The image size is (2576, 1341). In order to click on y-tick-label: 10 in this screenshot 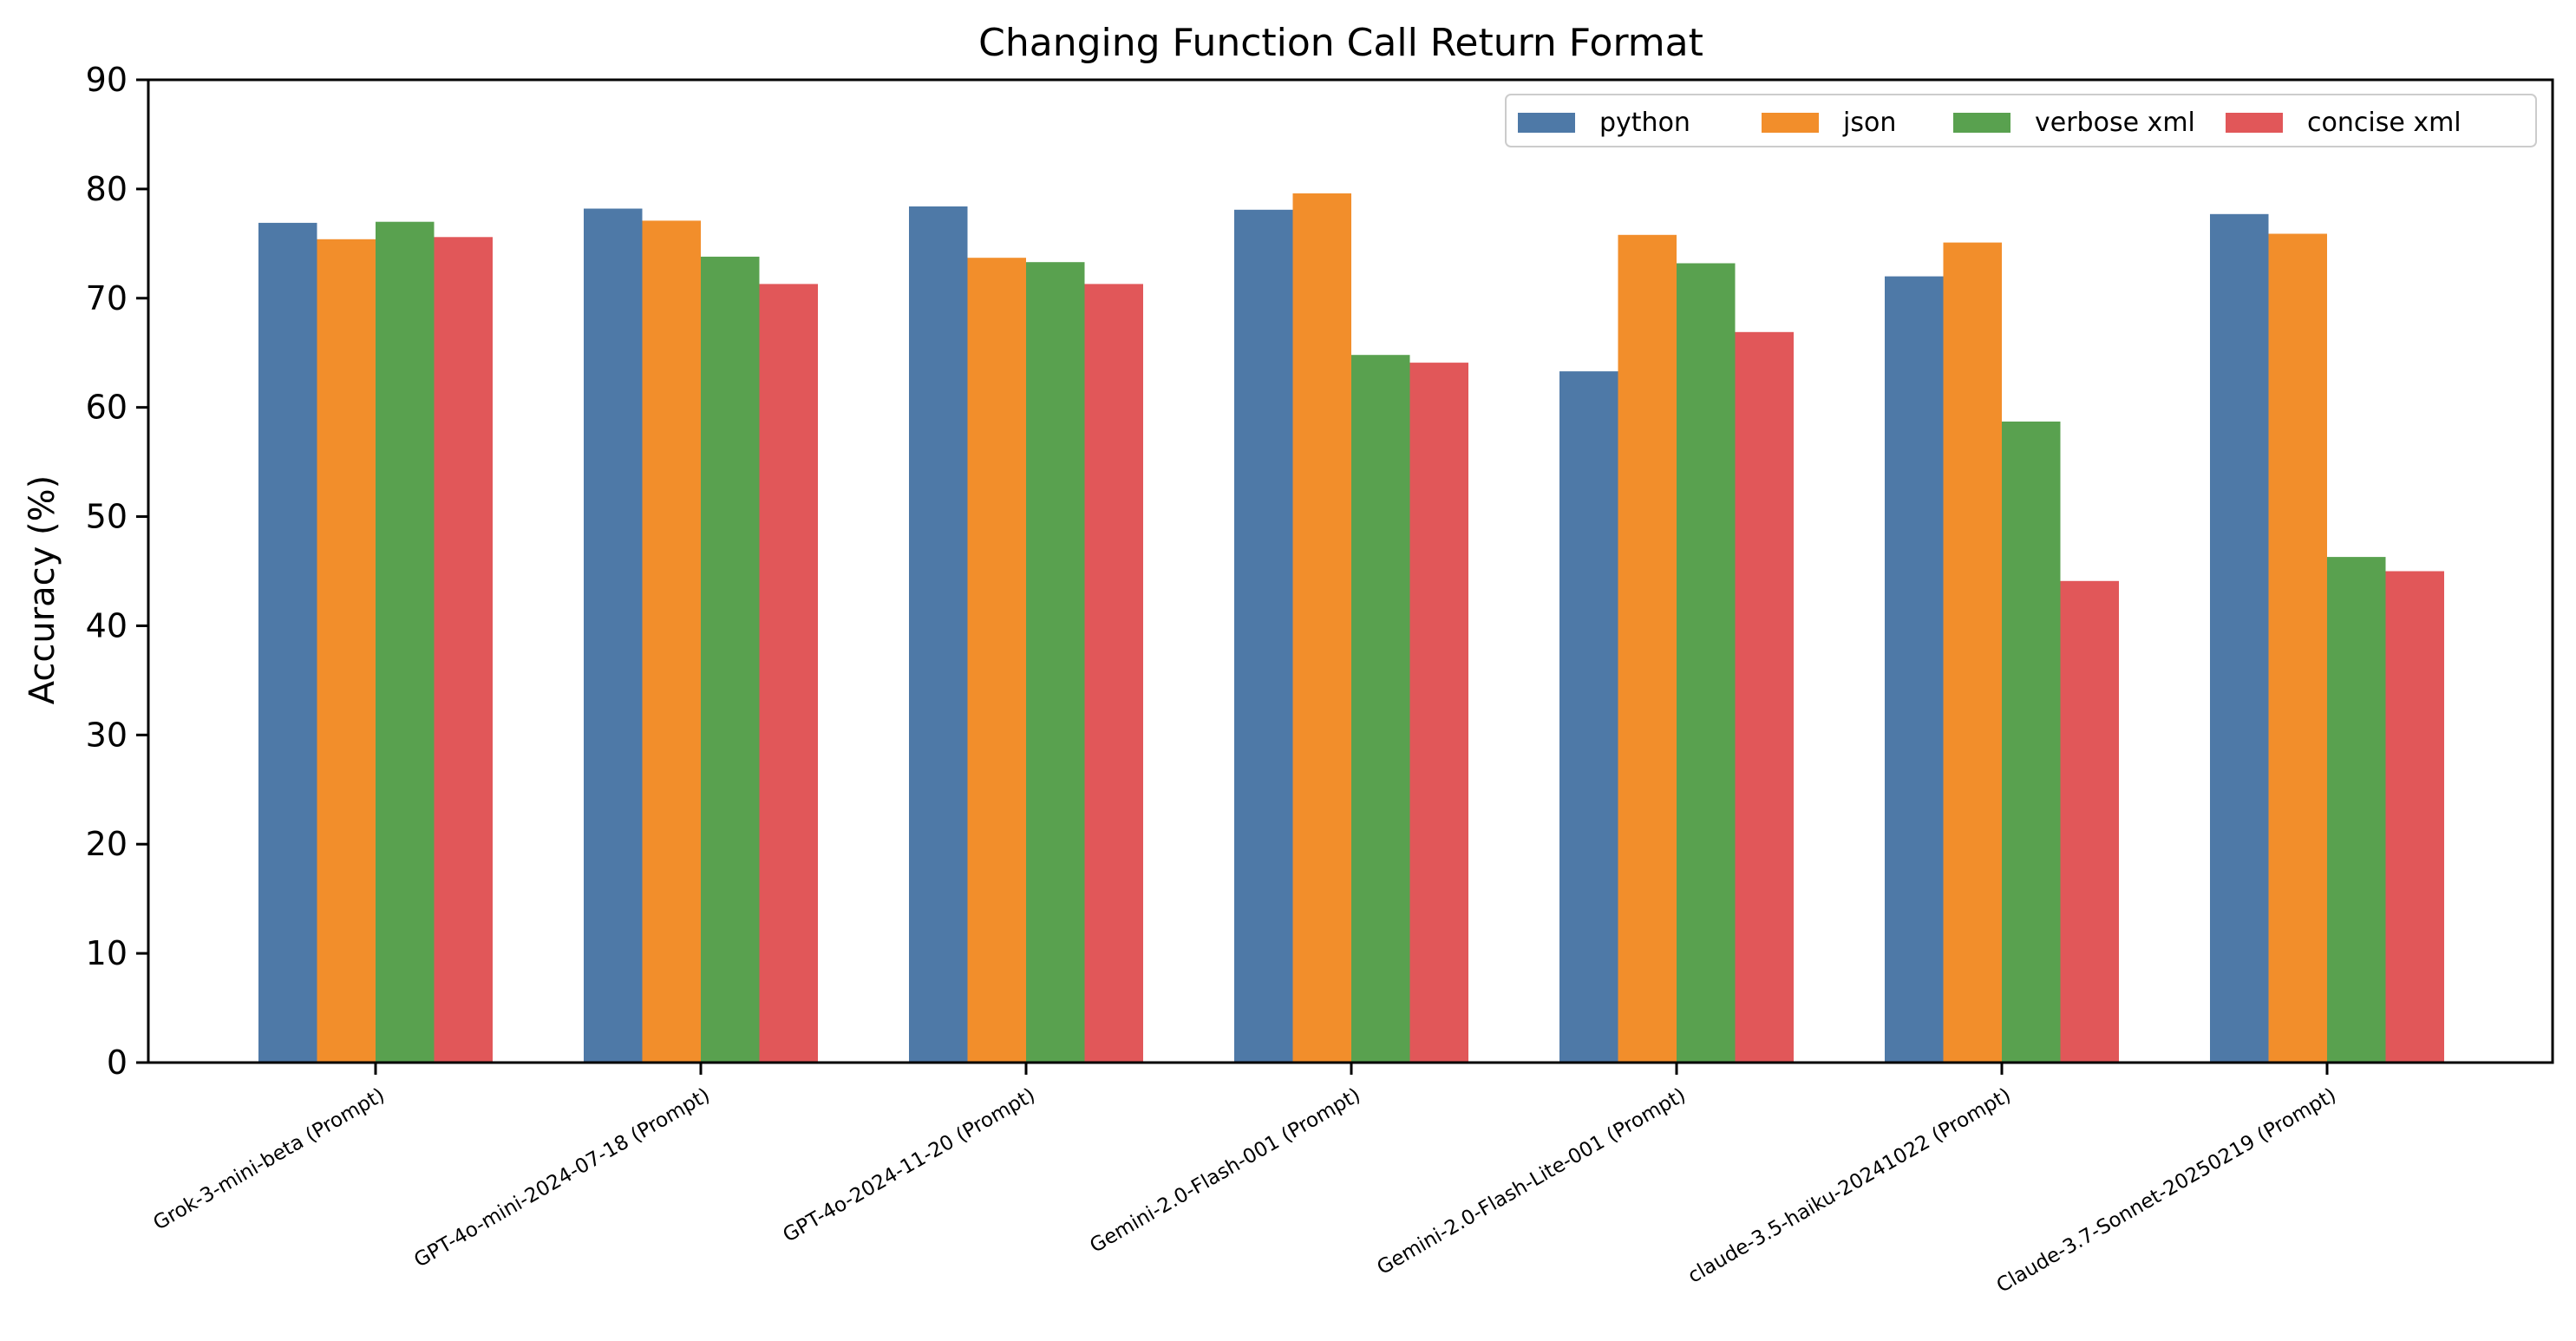, I will do `click(106, 953)`.